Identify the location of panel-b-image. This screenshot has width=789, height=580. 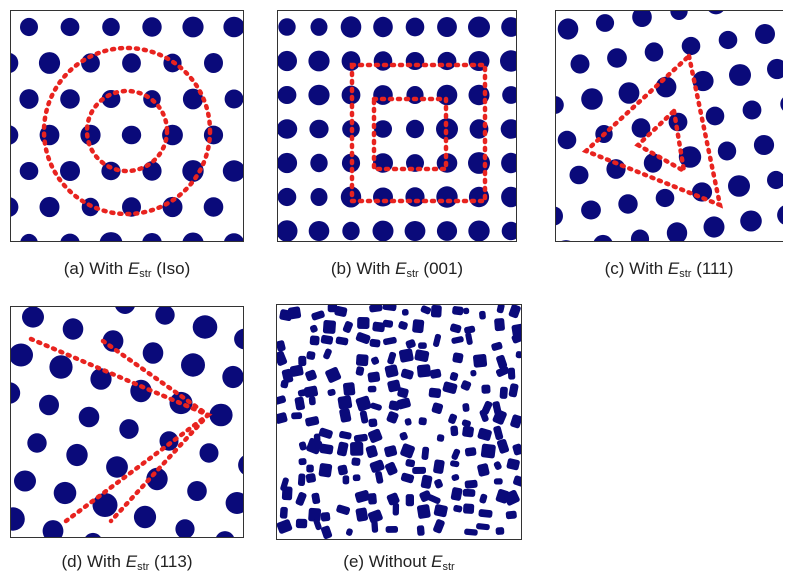
(397, 128).